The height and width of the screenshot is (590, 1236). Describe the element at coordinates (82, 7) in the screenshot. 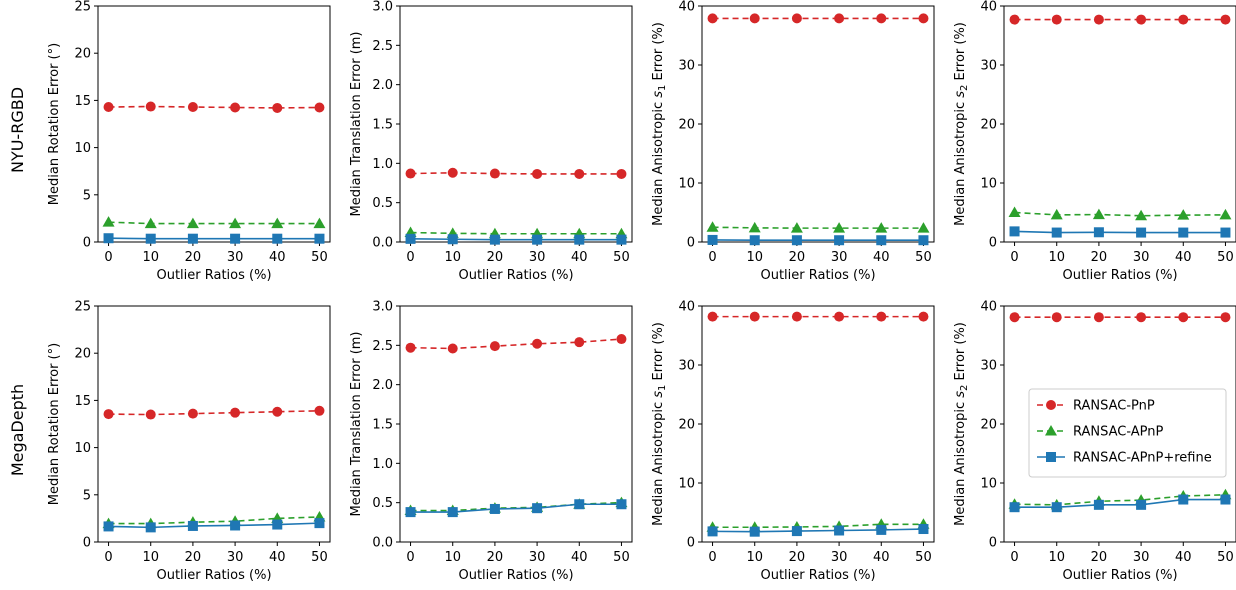

I see `y-tick-label: 25` at that location.